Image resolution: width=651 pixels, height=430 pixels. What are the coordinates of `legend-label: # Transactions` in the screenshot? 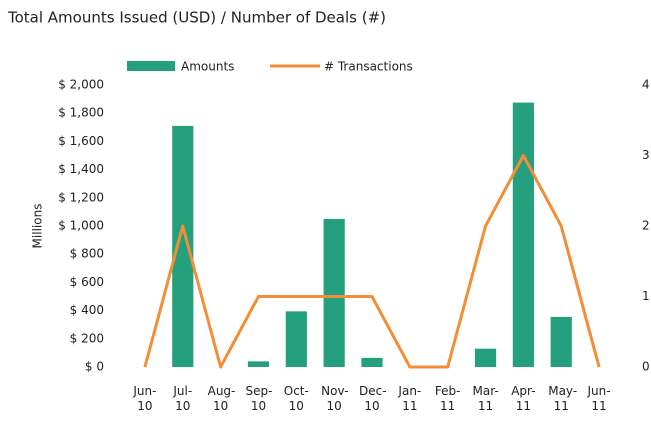 It's located at (368, 67).